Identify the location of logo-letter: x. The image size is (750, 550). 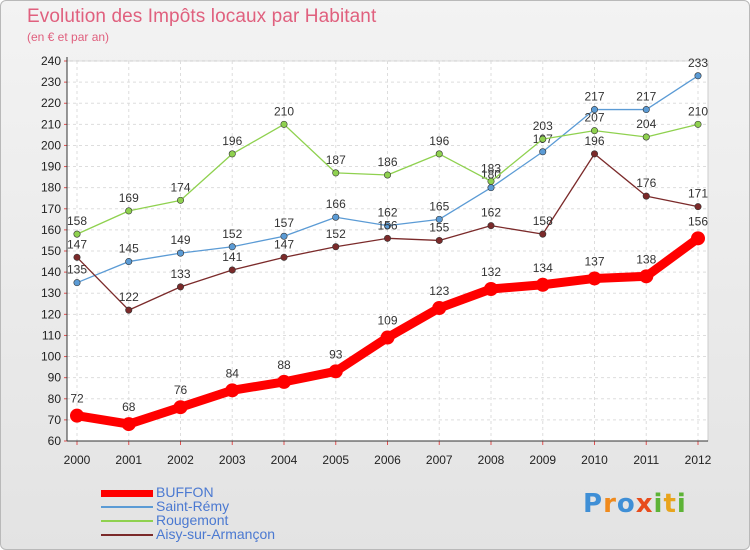
(644, 504).